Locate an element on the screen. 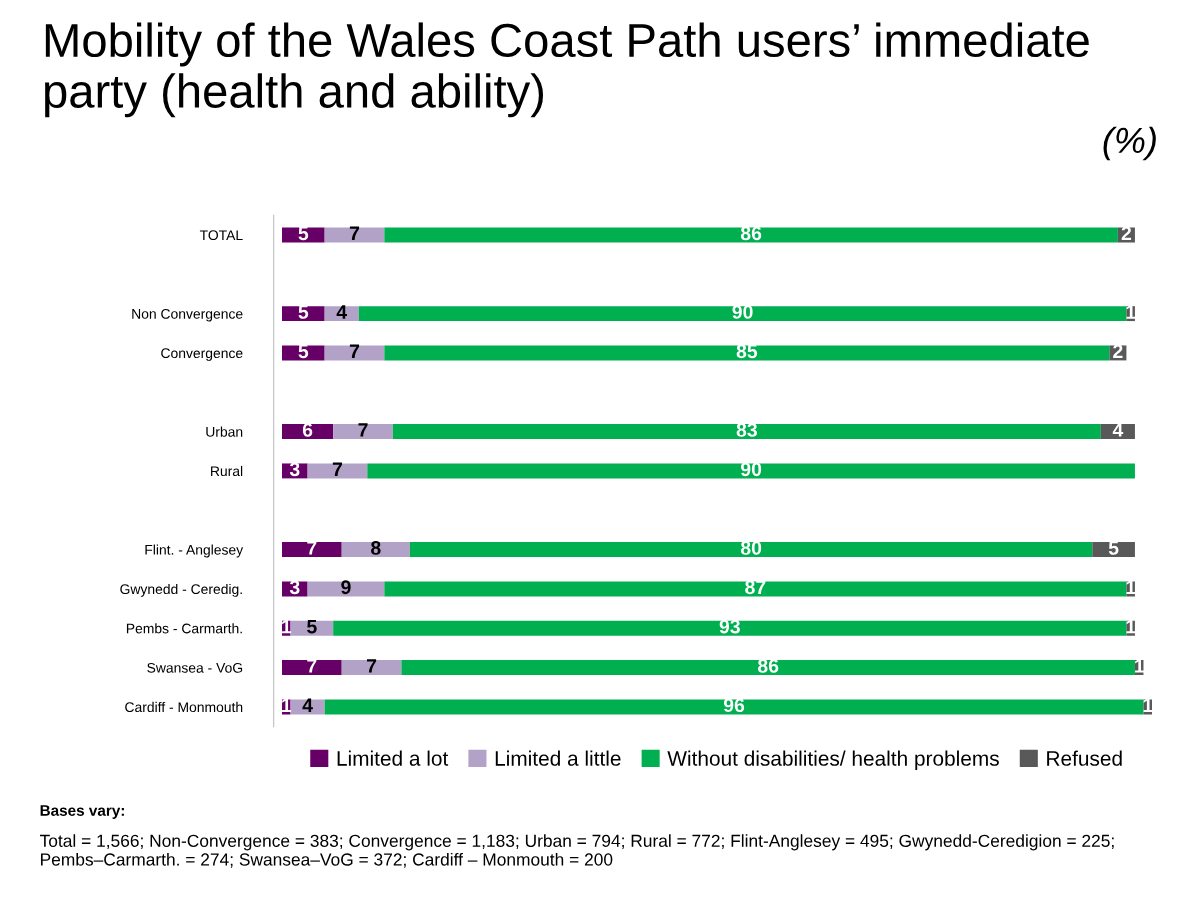 Image resolution: width=1200 pixels, height=897 pixels. data-label: 8 is located at coordinates (376, 548).